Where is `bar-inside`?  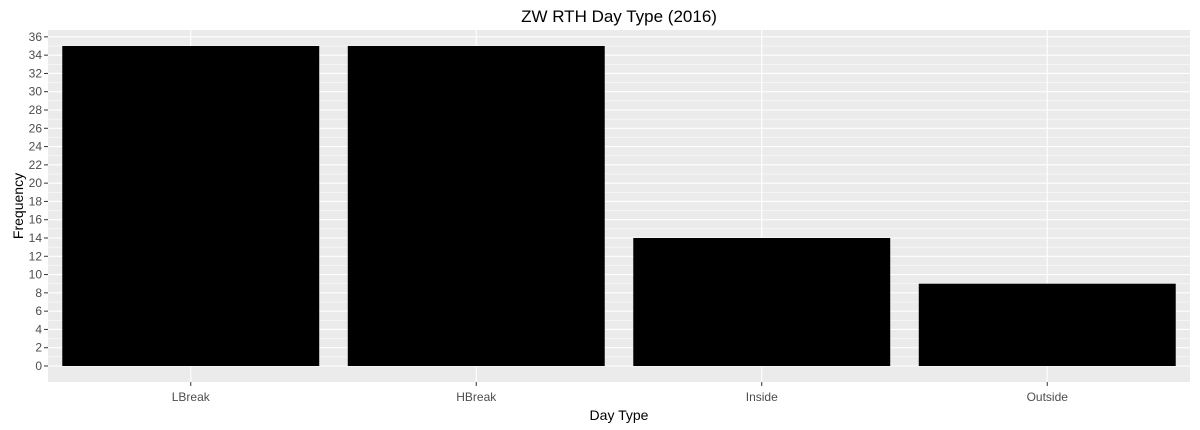 bar-inside is located at coordinates (762, 302).